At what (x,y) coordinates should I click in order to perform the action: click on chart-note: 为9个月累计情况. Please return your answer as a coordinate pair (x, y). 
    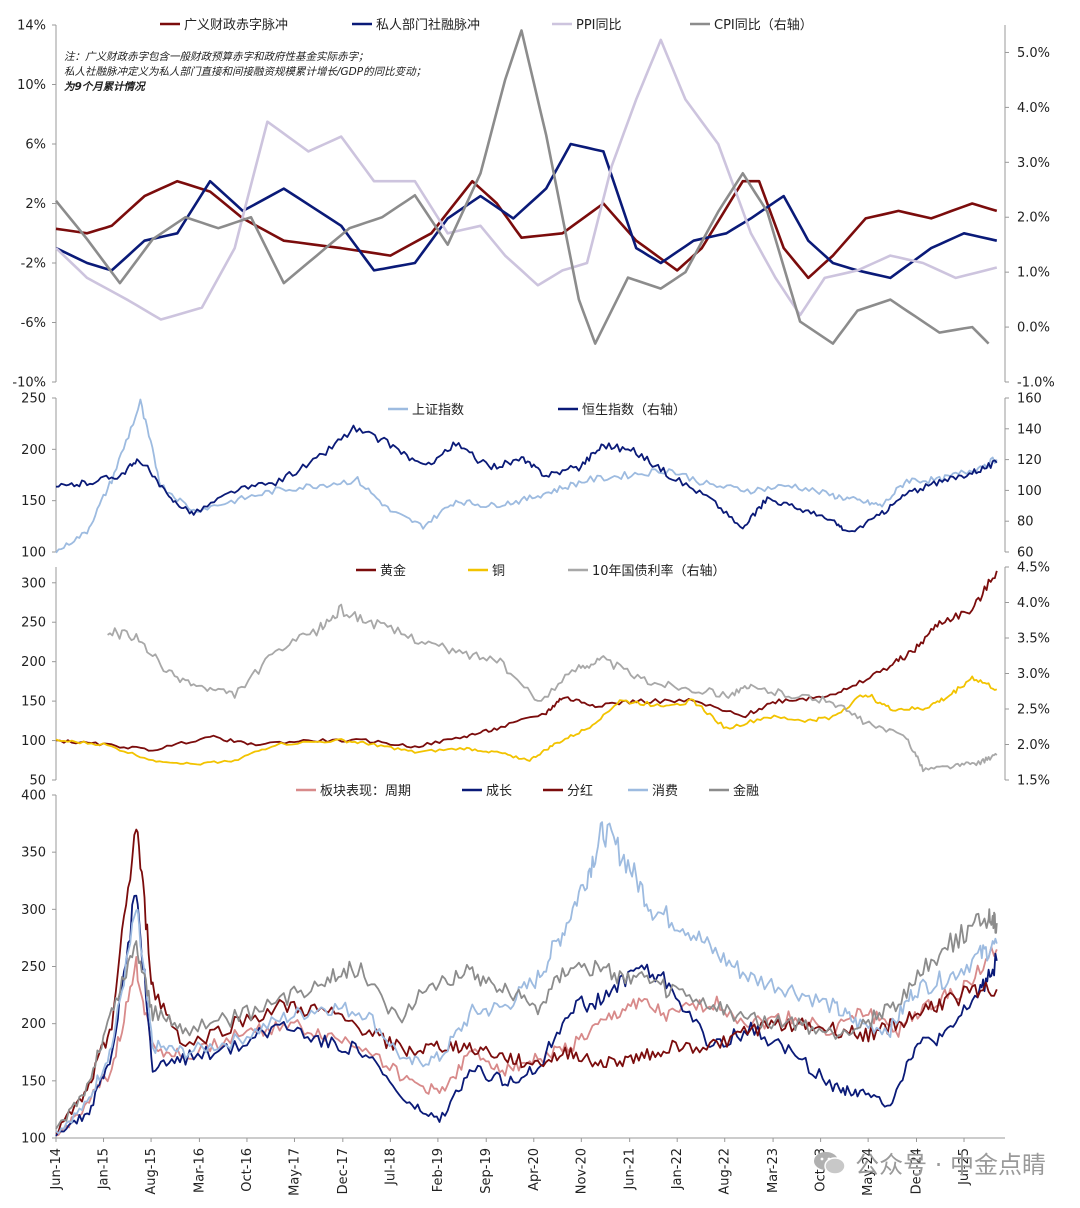
    Looking at the image, I should click on (105, 86).